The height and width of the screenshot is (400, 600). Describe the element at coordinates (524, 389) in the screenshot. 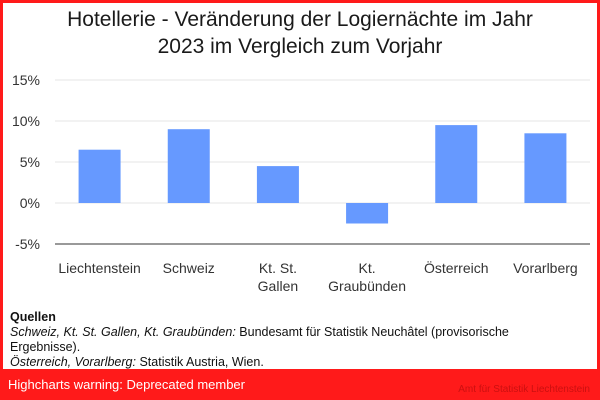

I see `chart-credit: Amt für Statistik Liechtenstein` at that location.